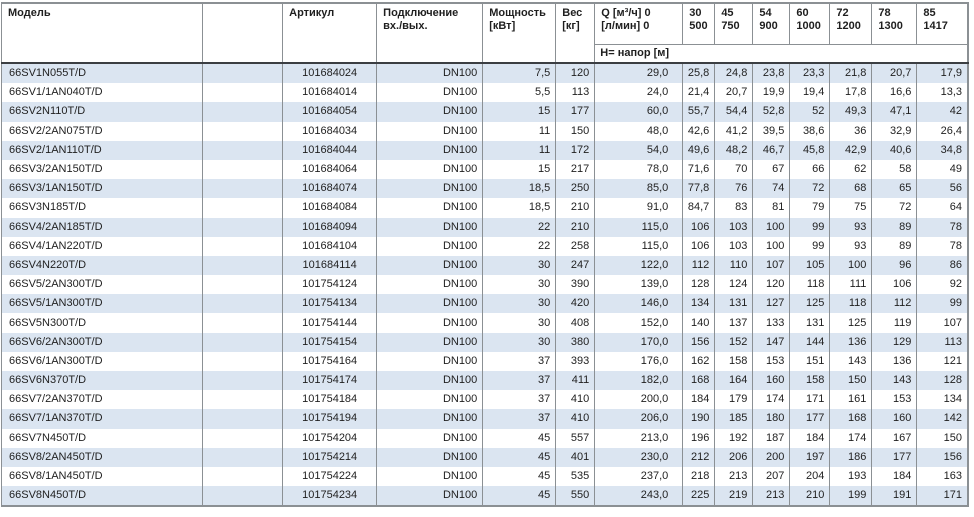 This screenshot has width=974, height=517. What do you see at coordinates (639, 476) in the screenshot?
I see `head-q0-cell: 237,0` at bounding box center [639, 476].